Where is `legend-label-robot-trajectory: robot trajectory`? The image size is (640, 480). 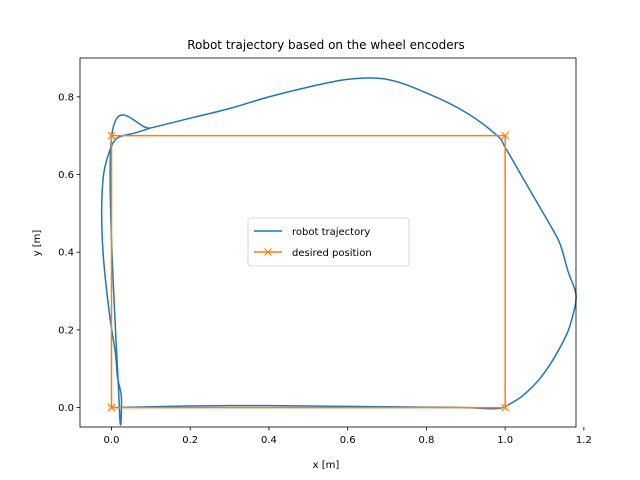 legend-label-robot-trajectory: robot trajectory is located at coordinates (331, 232).